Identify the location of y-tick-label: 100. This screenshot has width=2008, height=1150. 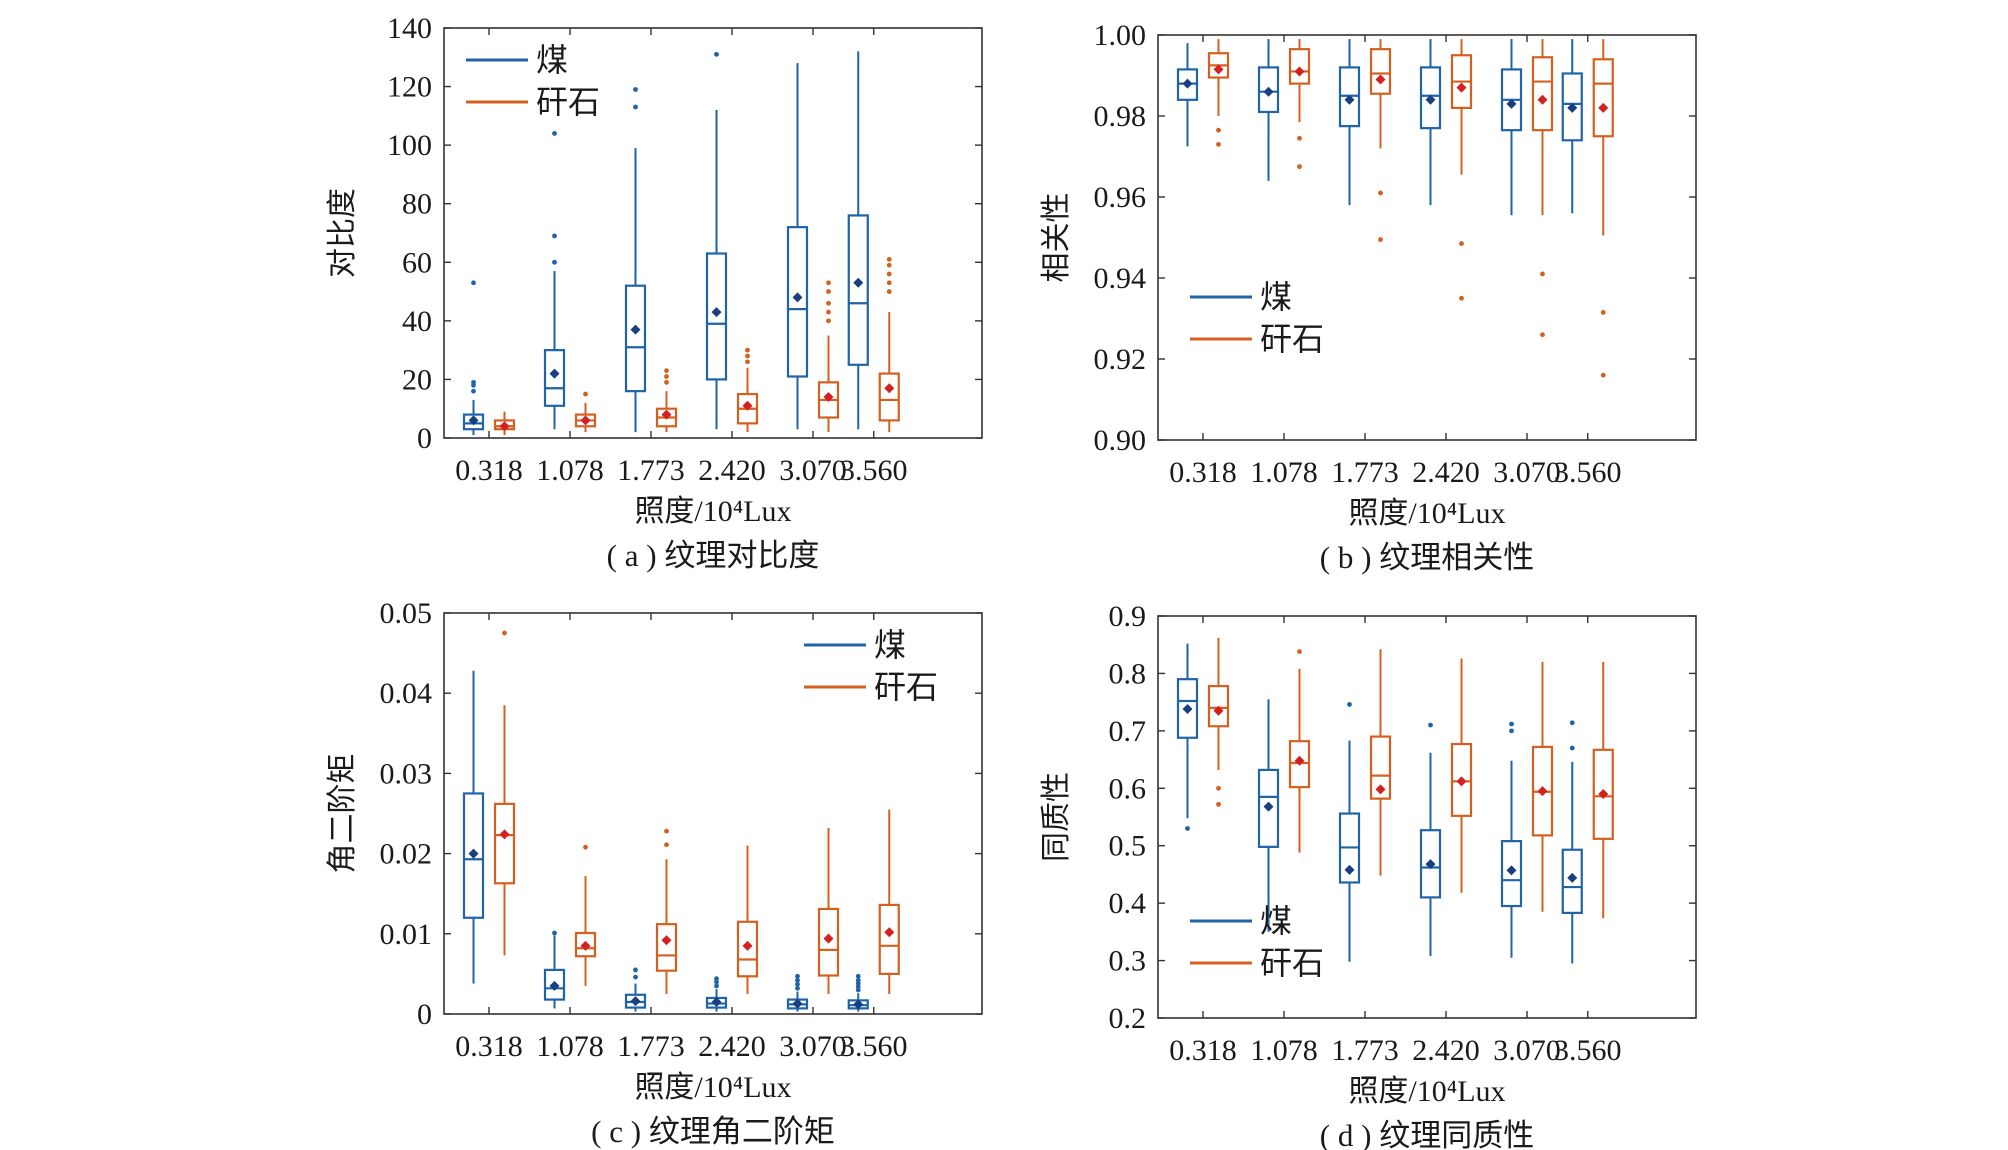
(409, 145).